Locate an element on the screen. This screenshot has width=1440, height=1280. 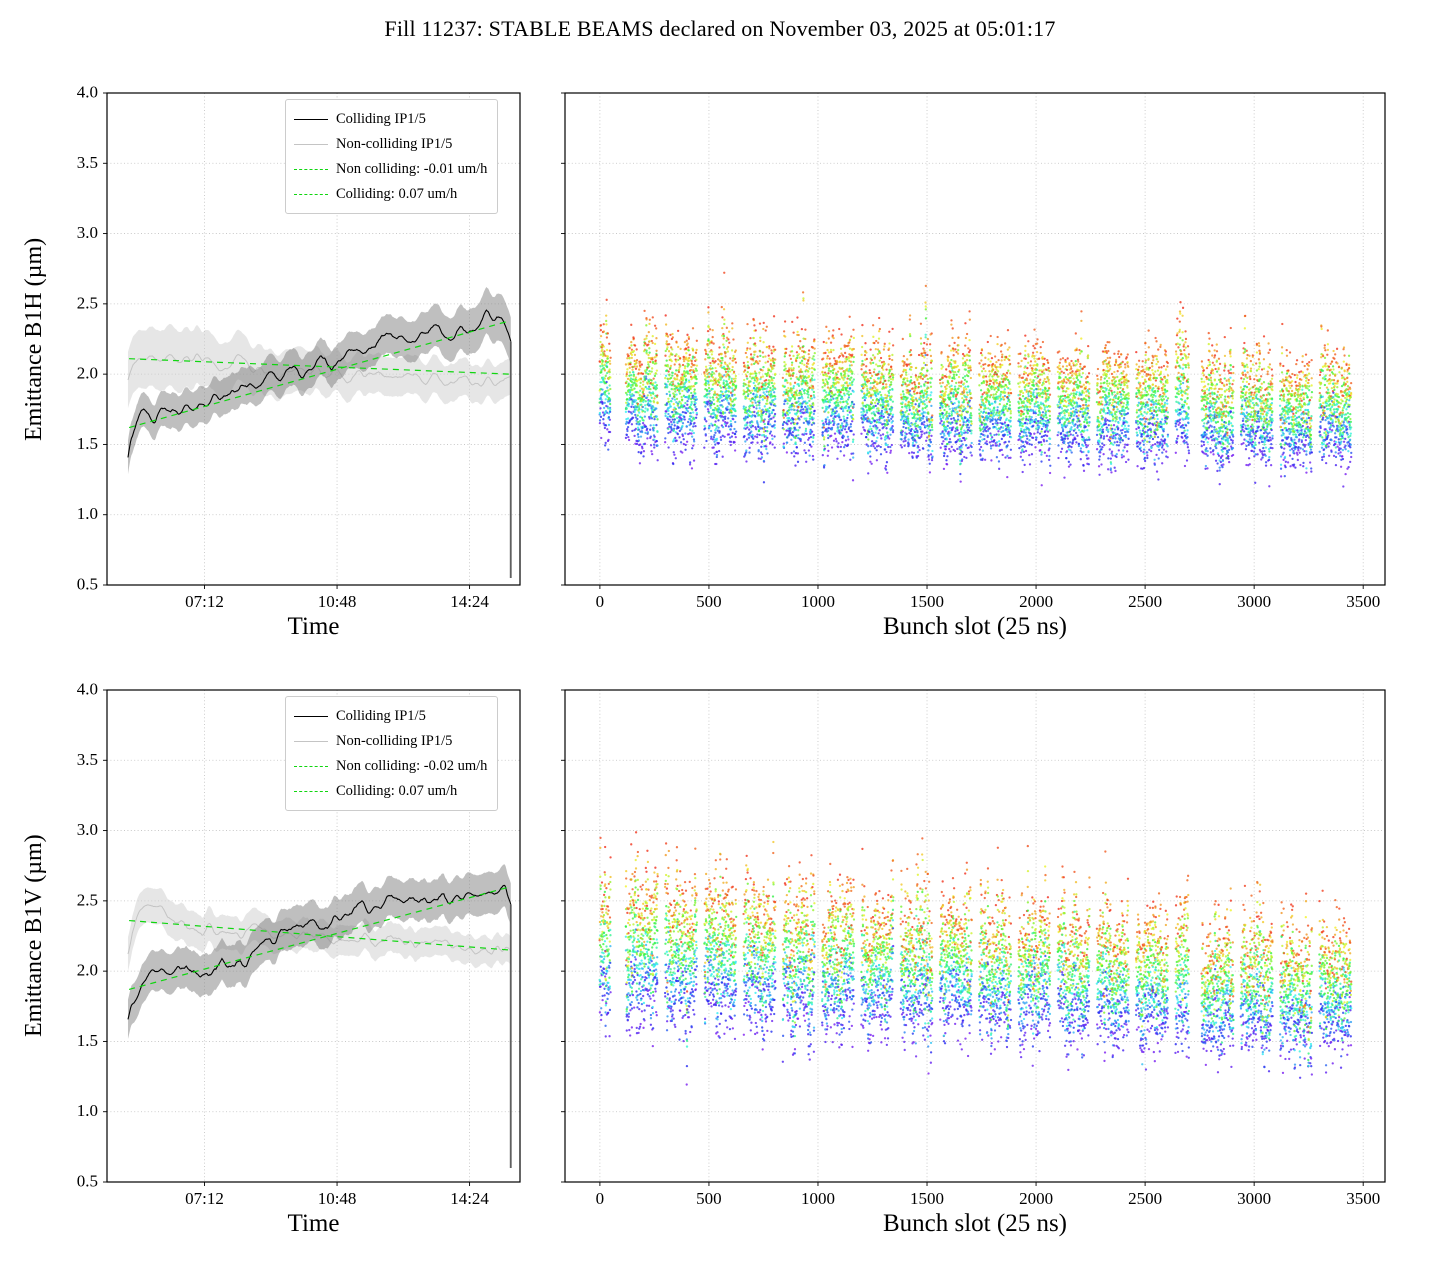
legend-label: Non colliding: -0.01 um/h is located at coordinates (412, 169).